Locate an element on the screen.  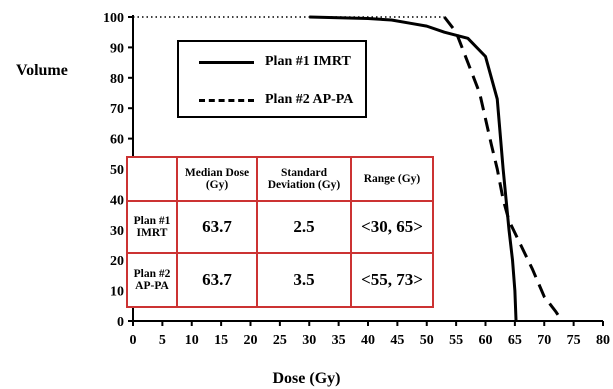
x-tick-label: 60 is located at coordinates (486, 340).